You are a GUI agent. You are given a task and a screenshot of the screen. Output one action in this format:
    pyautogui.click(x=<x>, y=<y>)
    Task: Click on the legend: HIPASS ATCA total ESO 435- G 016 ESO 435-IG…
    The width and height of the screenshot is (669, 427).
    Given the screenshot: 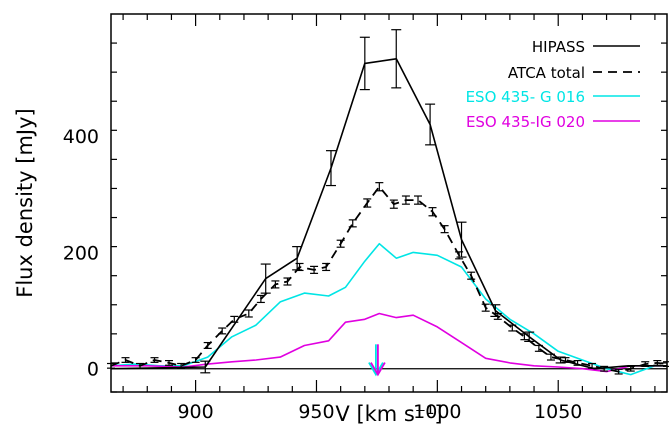 What is the action you would take?
    pyautogui.click(x=553, y=84)
    